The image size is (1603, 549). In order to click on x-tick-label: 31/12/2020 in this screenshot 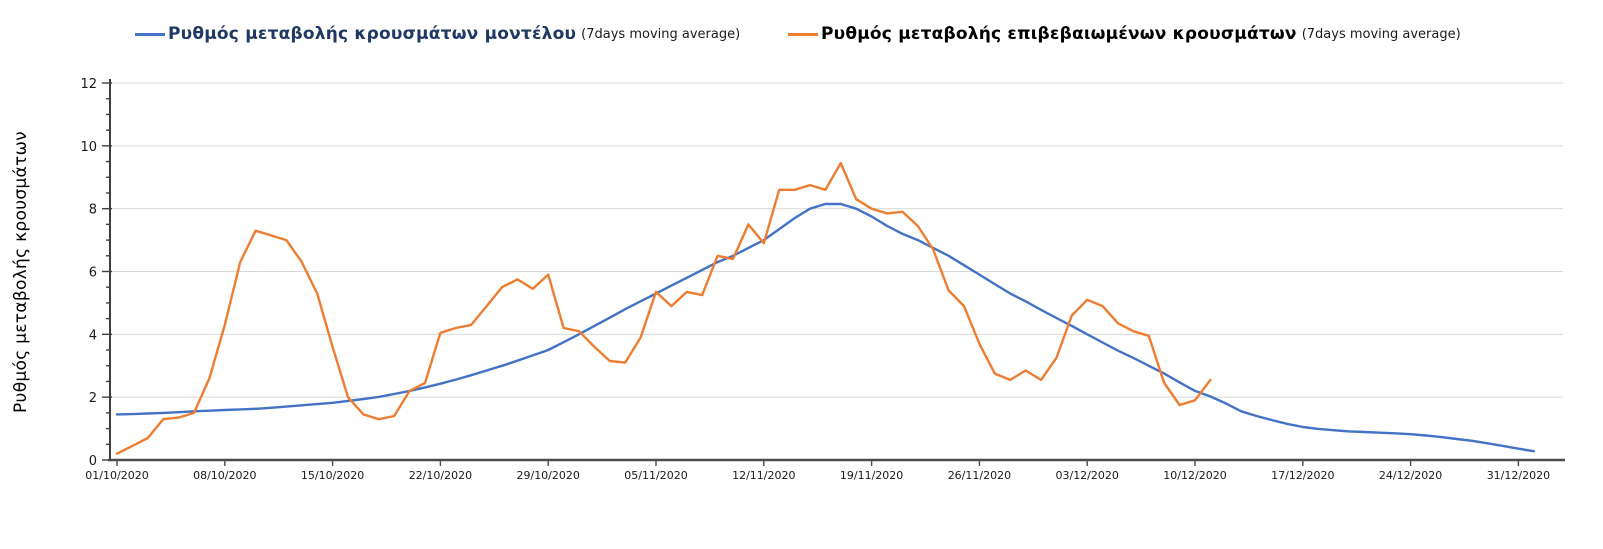, I will do `click(1518, 475)`.